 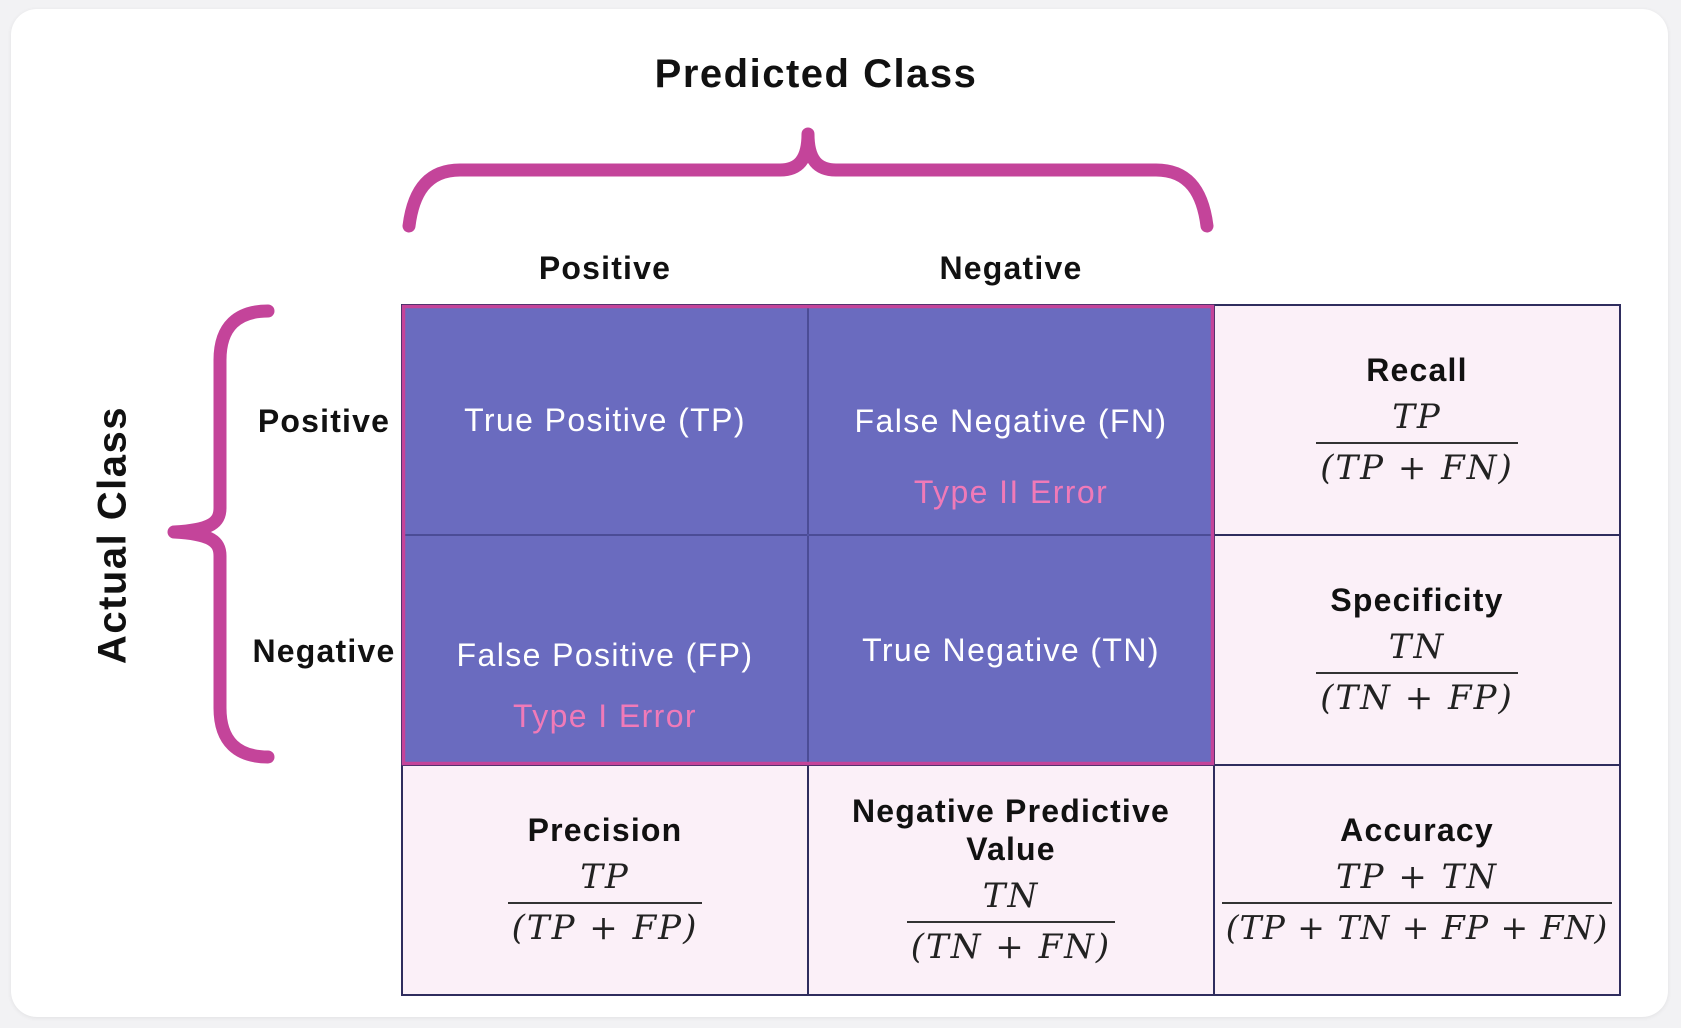 I want to click on specificity-formula: TN (TN + FP), so click(x=1417, y=672).